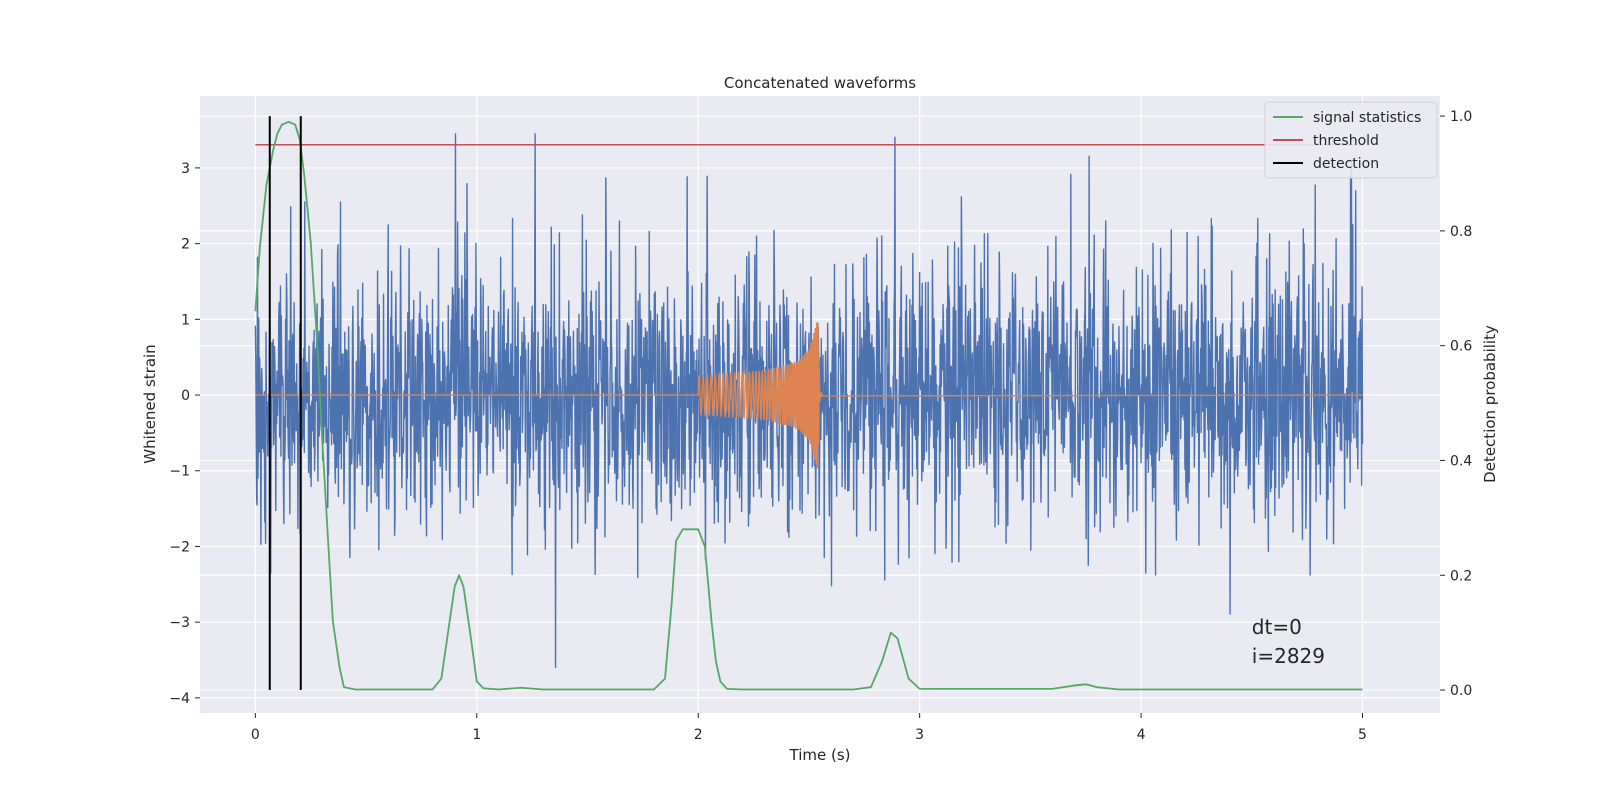 The height and width of the screenshot is (800, 1600). I want to click on chart-title: Concatenated waveforms, so click(820, 83).